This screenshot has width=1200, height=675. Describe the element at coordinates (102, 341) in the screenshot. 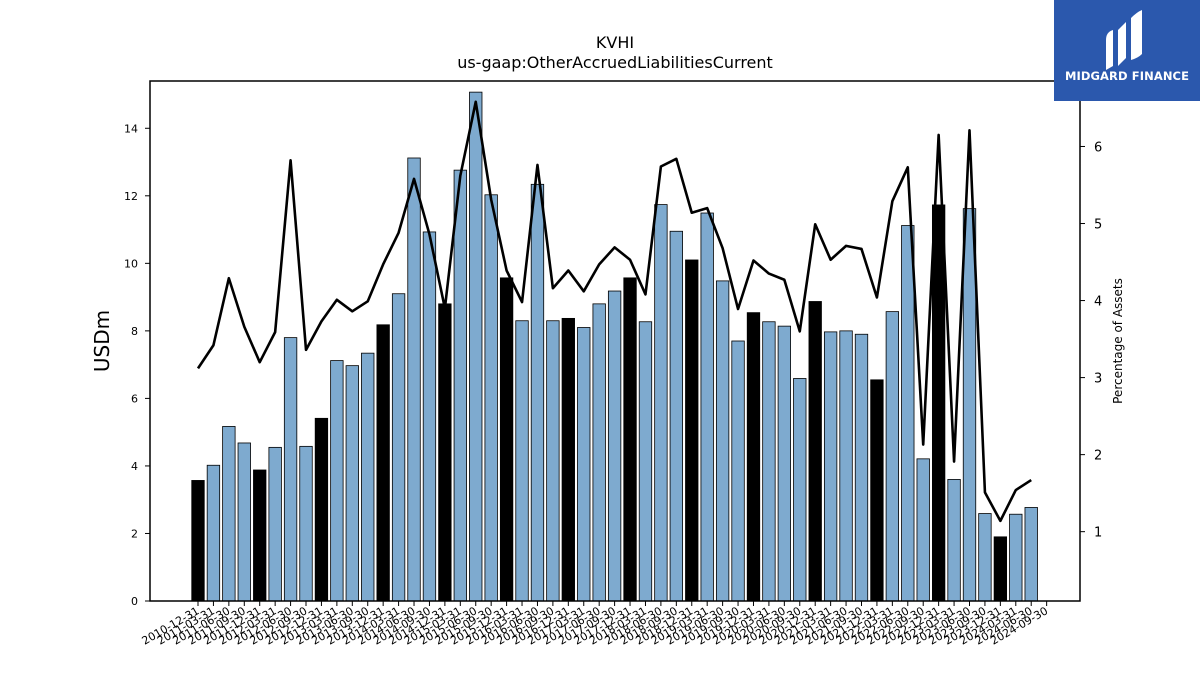

I see `y-axis-label: USDm` at that location.